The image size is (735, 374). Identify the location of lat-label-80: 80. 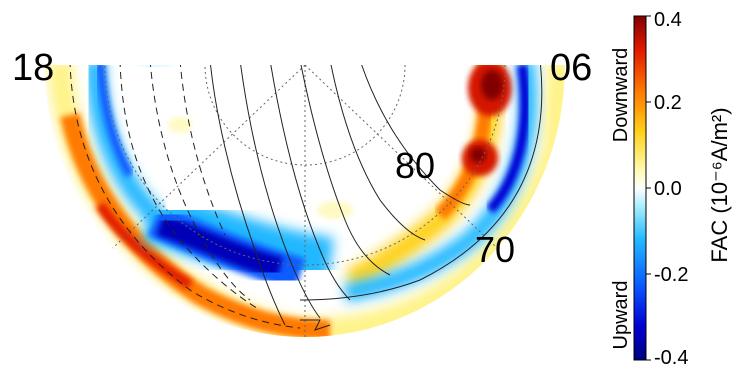
(415, 165).